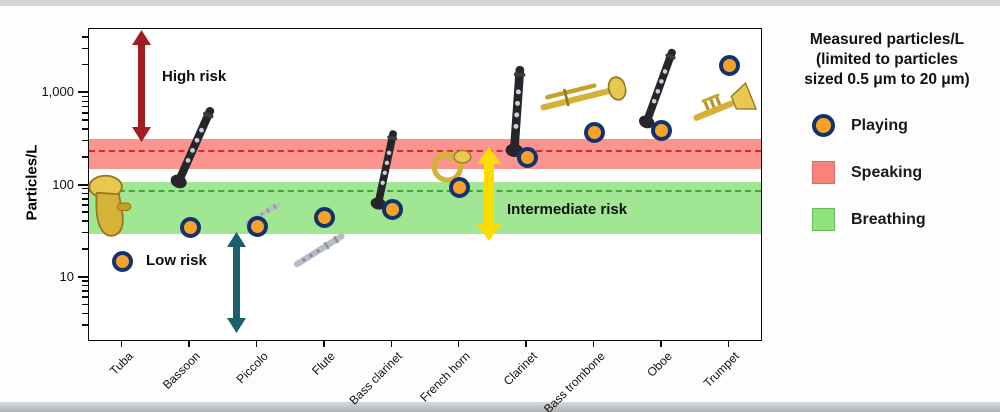  Describe the element at coordinates (489, 196) in the screenshot. I see `intermediate-risk-arrow` at that location.